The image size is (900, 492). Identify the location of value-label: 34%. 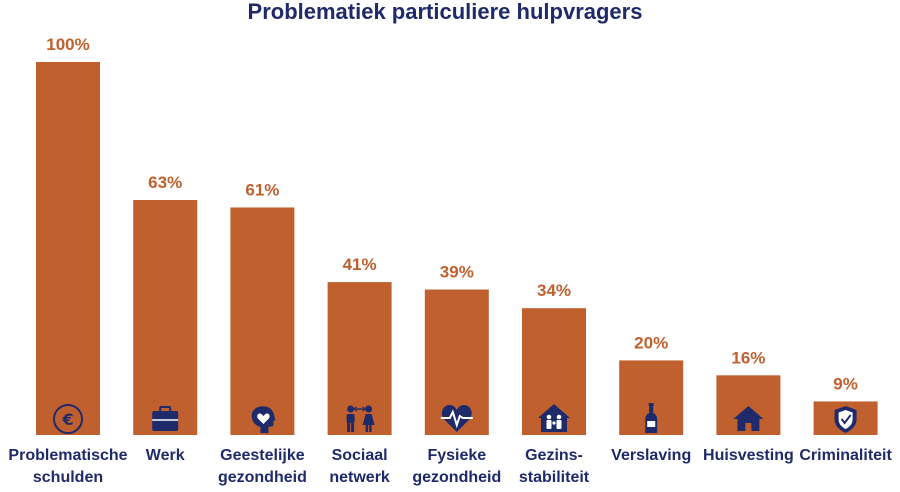
(554, 290).